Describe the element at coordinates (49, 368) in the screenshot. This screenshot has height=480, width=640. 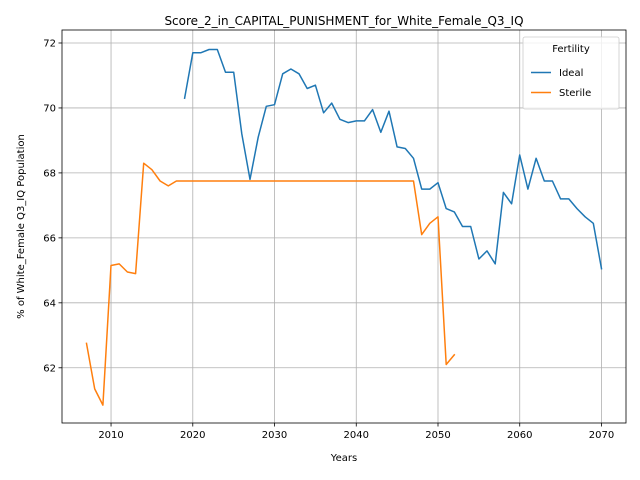
I see `y-tick-label: 62` at that location.